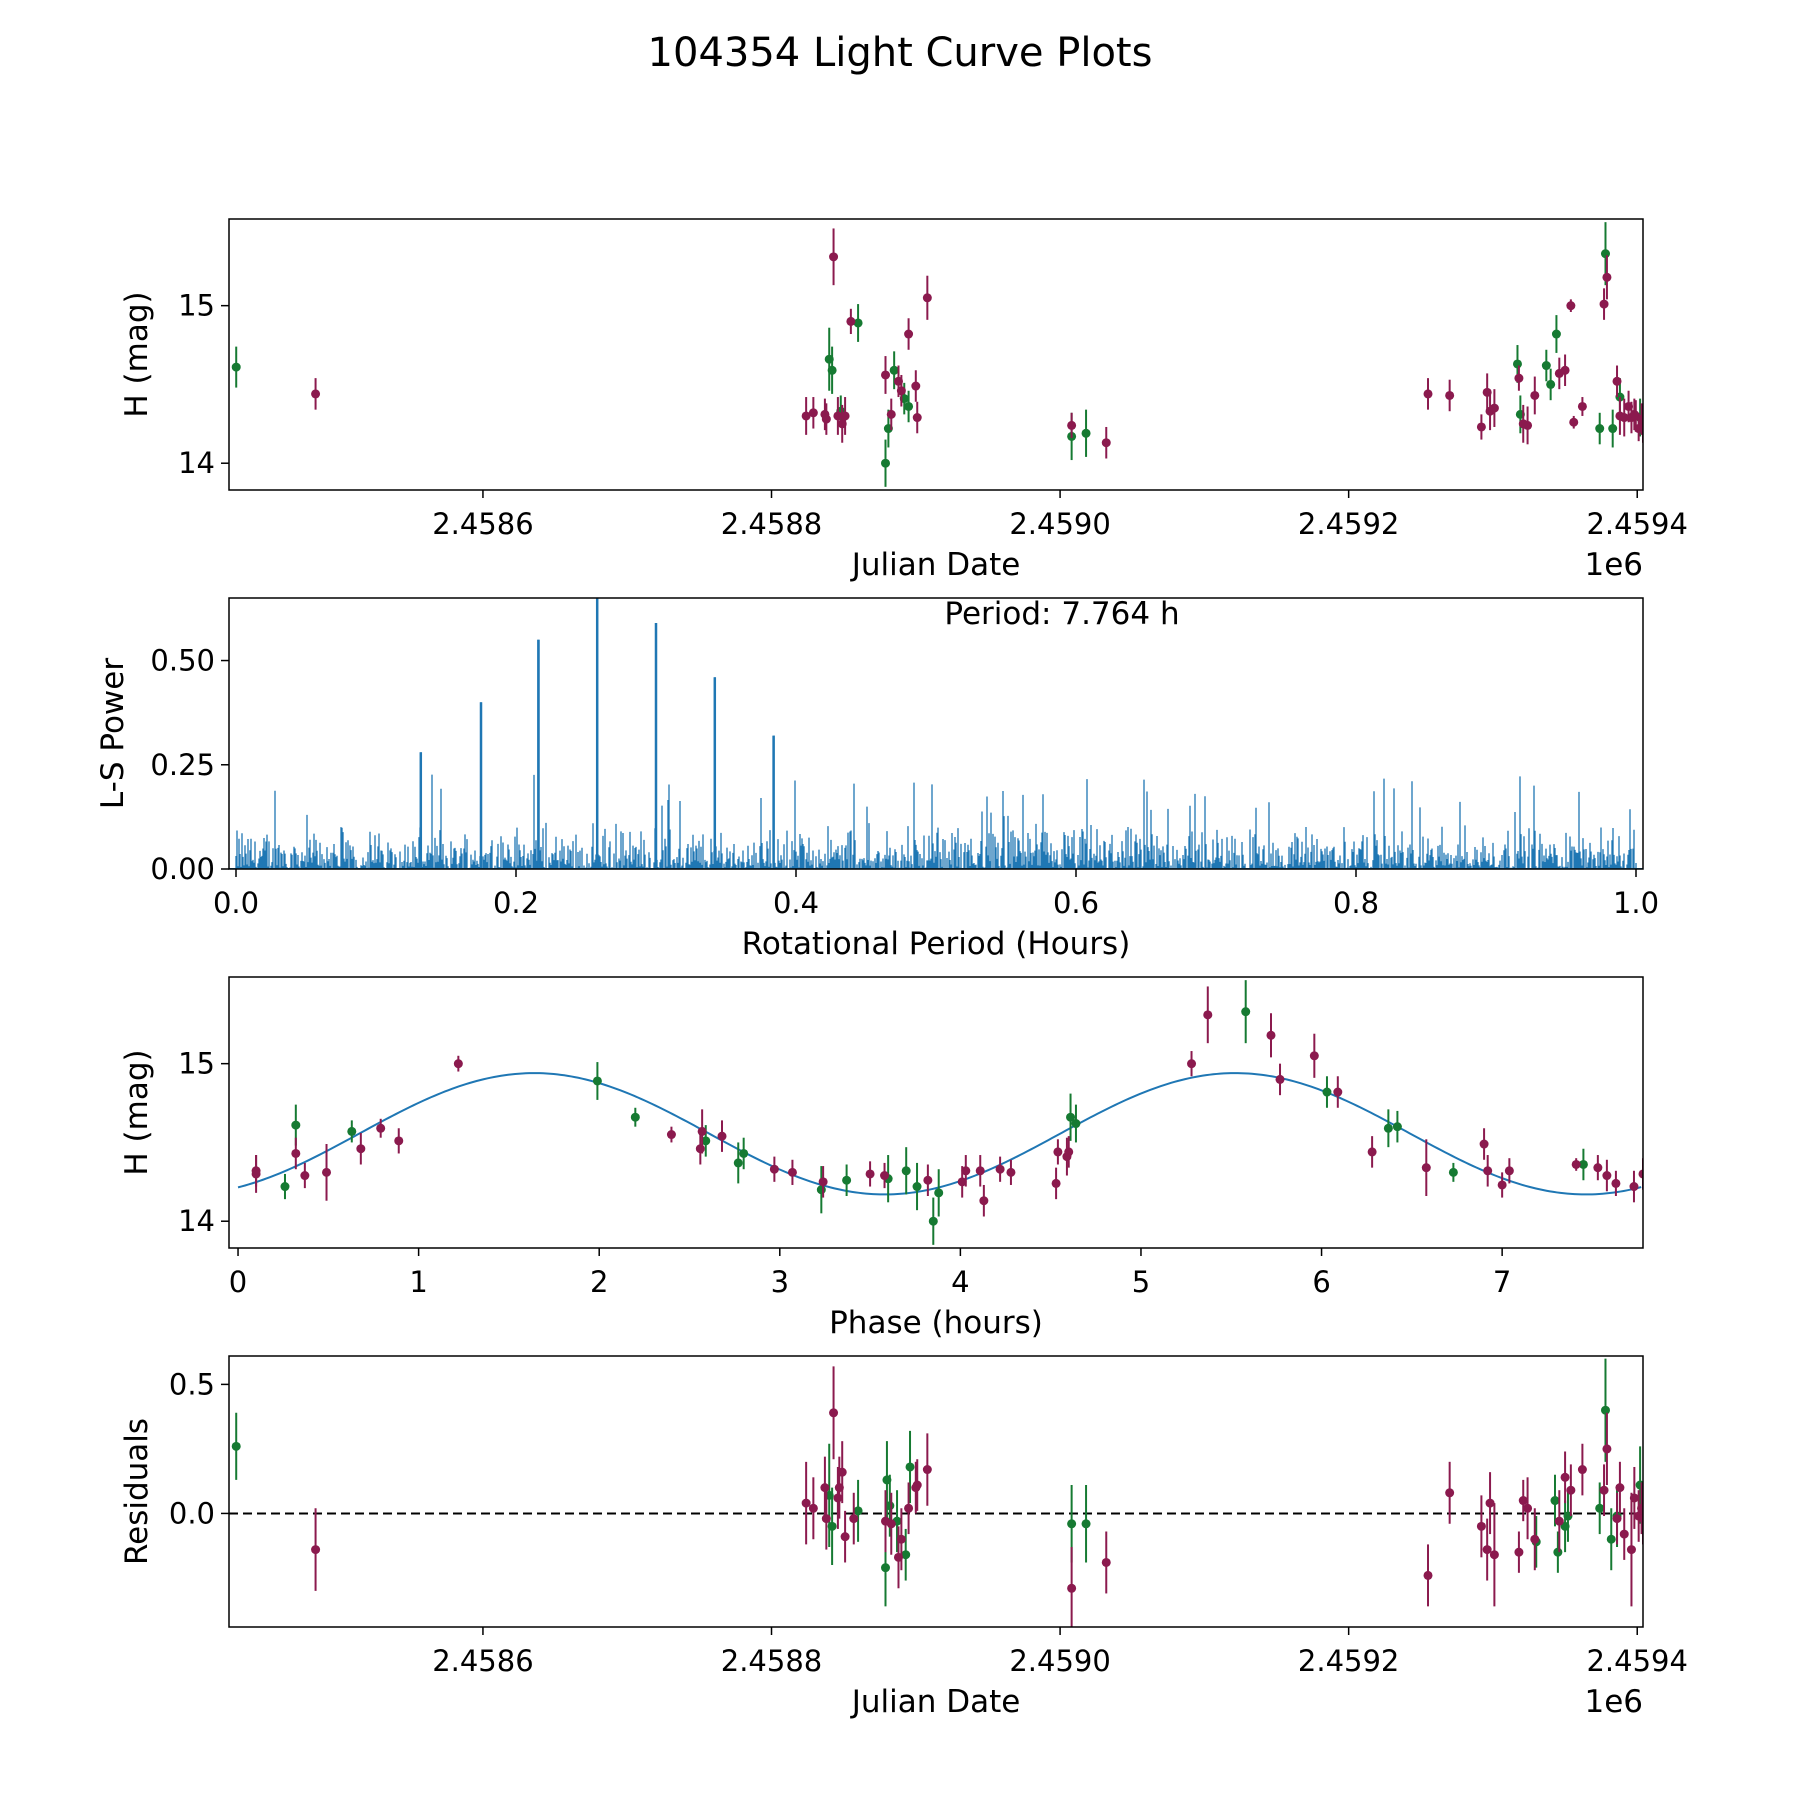 This screenshot has height=1800, width=1800. Describe the element at coordinates (192, 1513) in the screenshot. I see `y-tick-label: 0.0` at that location.